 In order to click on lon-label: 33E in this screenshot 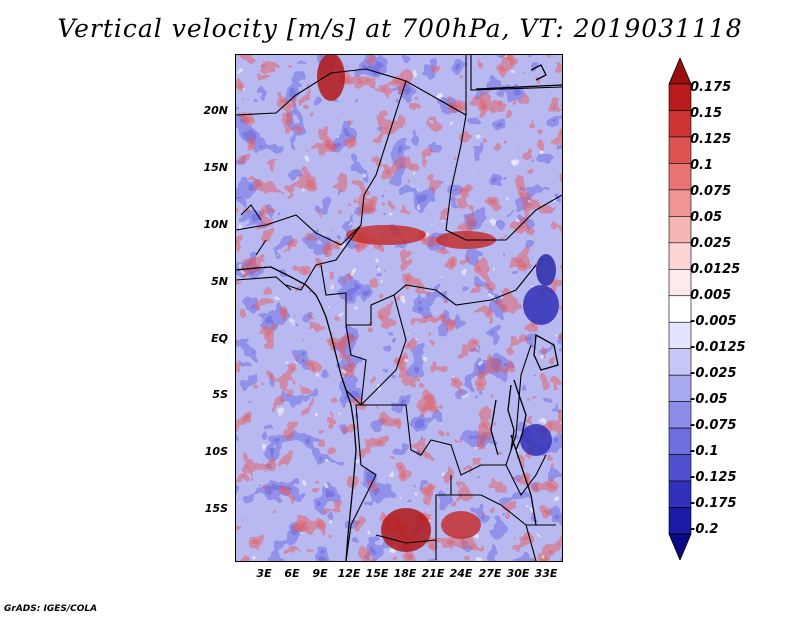, I will do `click(546, 573)`.